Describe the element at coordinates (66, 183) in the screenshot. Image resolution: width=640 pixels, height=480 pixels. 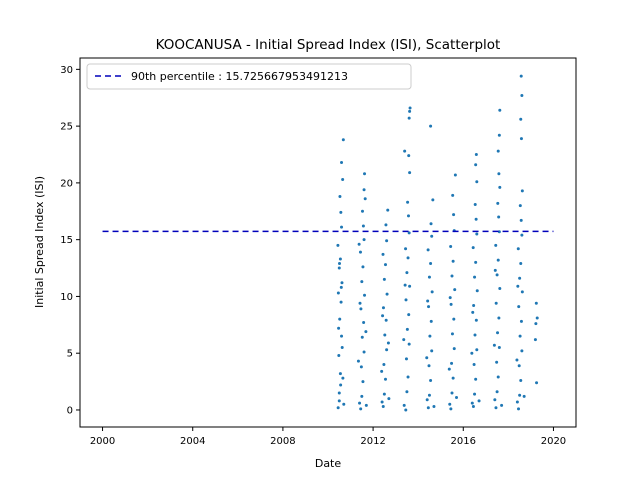
I see `y-tick-label: 20` at that location.